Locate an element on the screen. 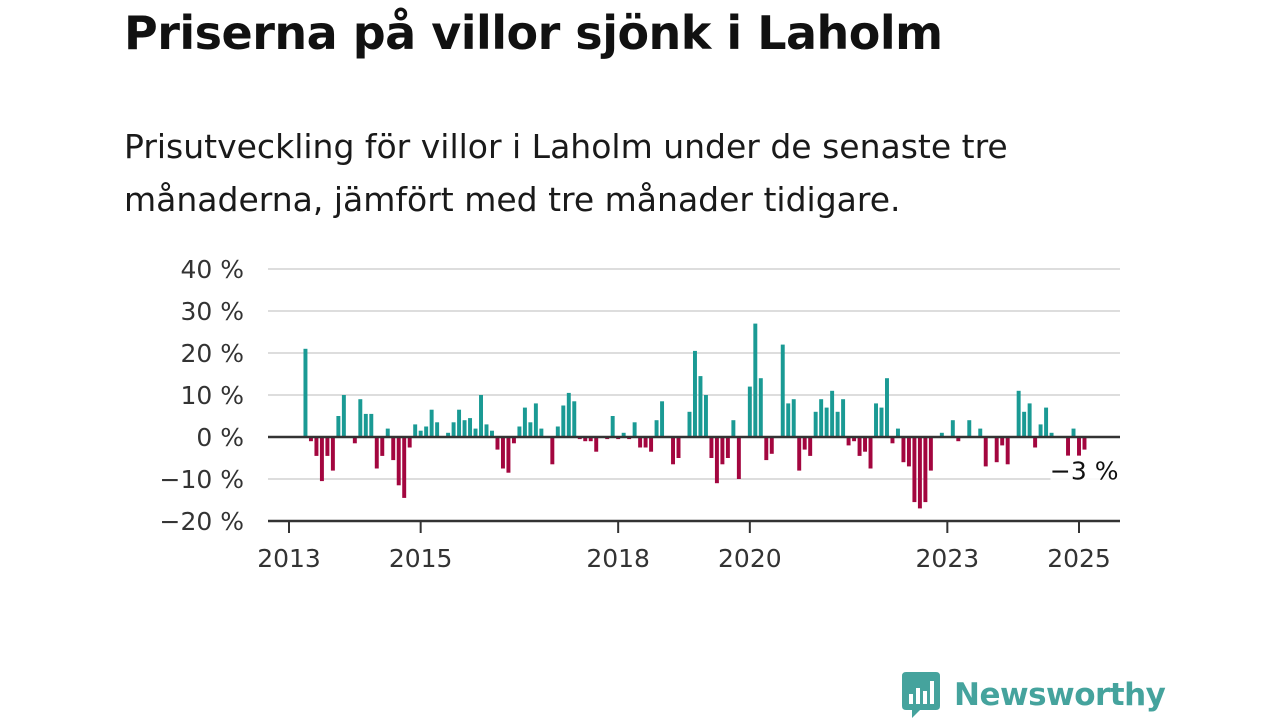 The image size is (1280, 720). annotation-background is located at coordinates (1086, 471).